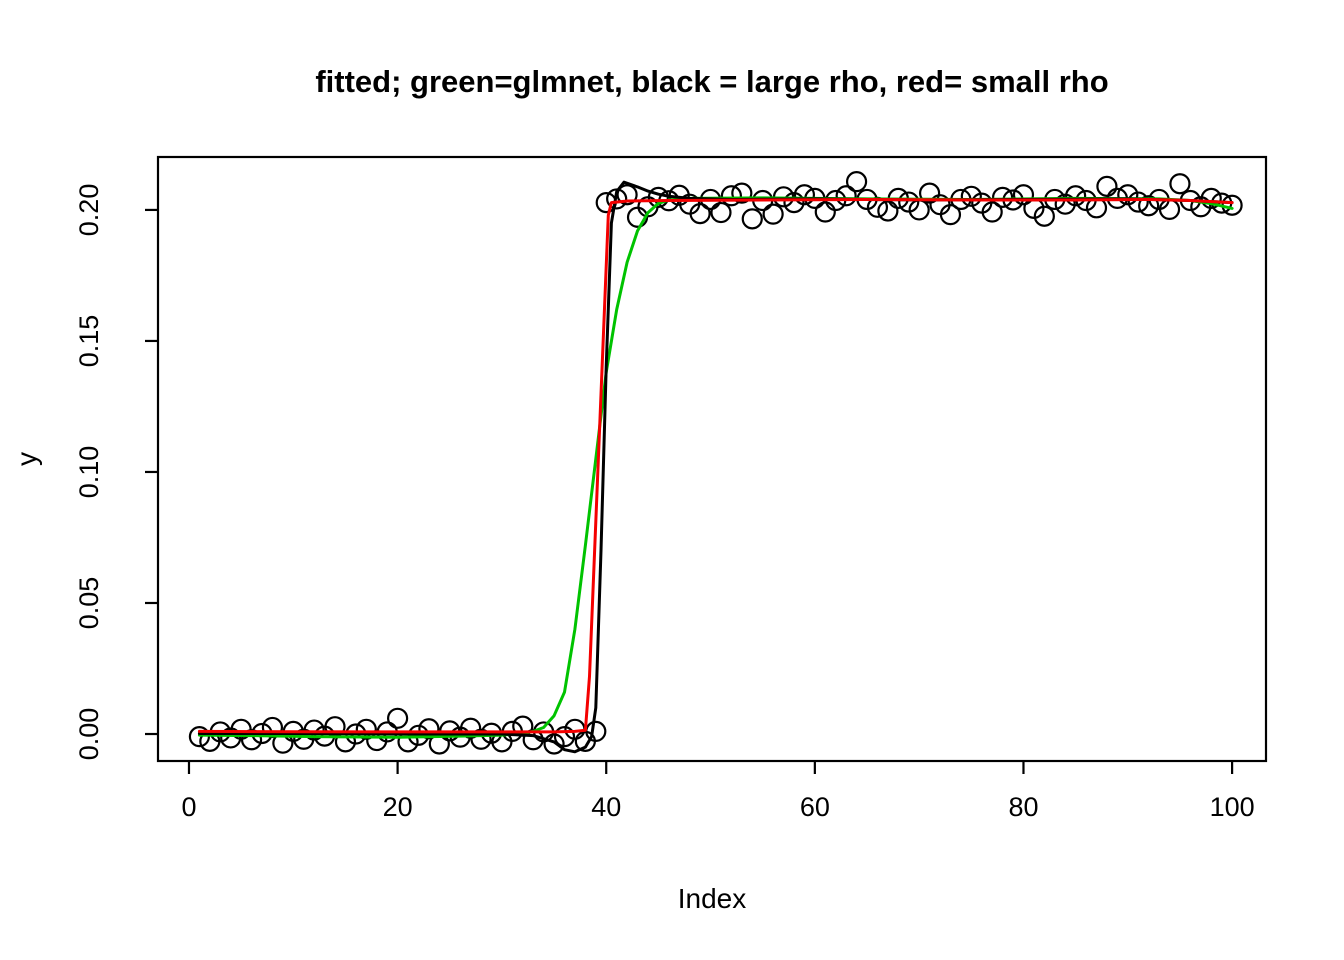  What do you see at coordinates (89, 472) in the screenshot?
I see `y-tick-label: 0.10` at bounding box center [89, 472].